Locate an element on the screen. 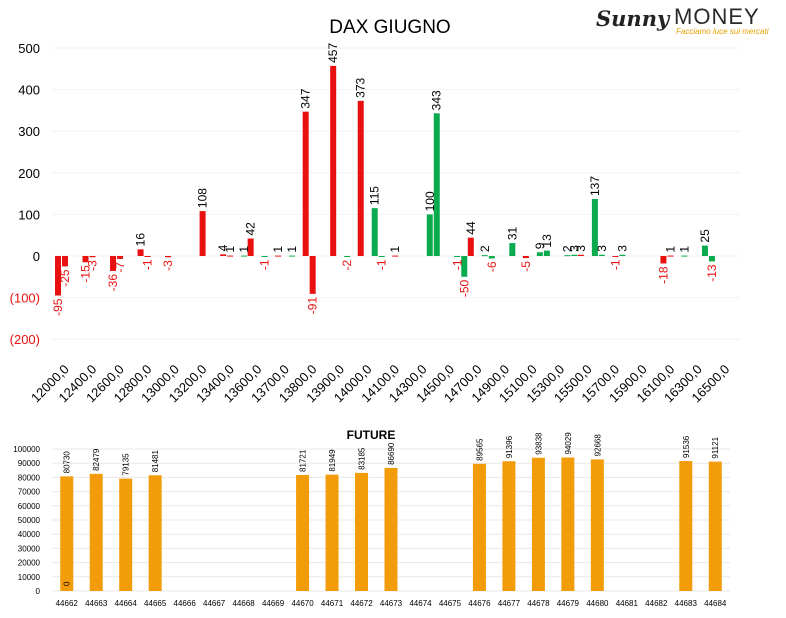 The height and width of the screenshot is (618, 786). dax-data-label: -91 is located at coordinates (313, 306).